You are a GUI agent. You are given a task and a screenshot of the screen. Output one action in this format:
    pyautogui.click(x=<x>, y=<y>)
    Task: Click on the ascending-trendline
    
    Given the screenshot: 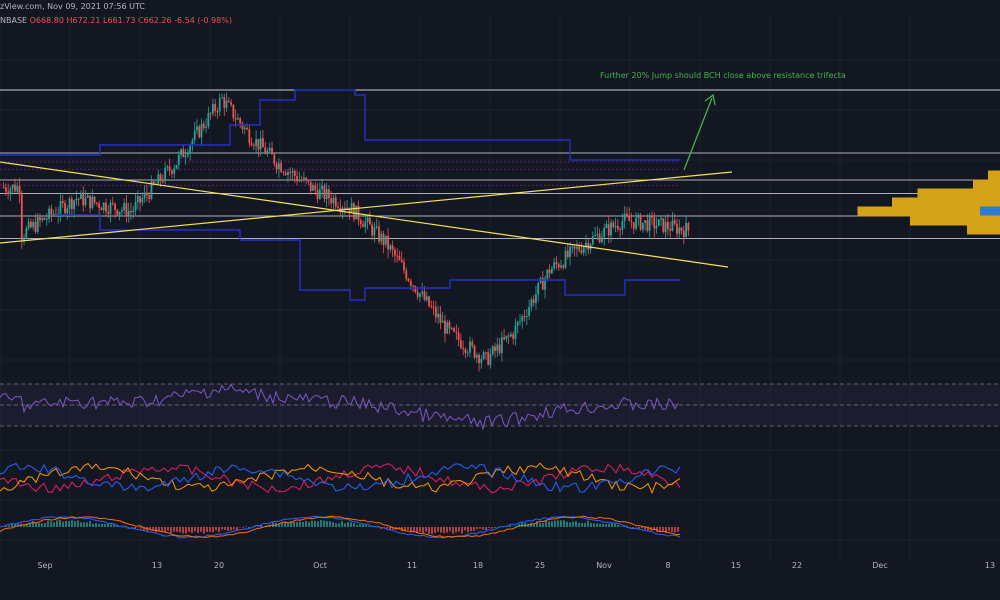 What is the action you would take?
    pyautogui.click(x=366, y=207)
    